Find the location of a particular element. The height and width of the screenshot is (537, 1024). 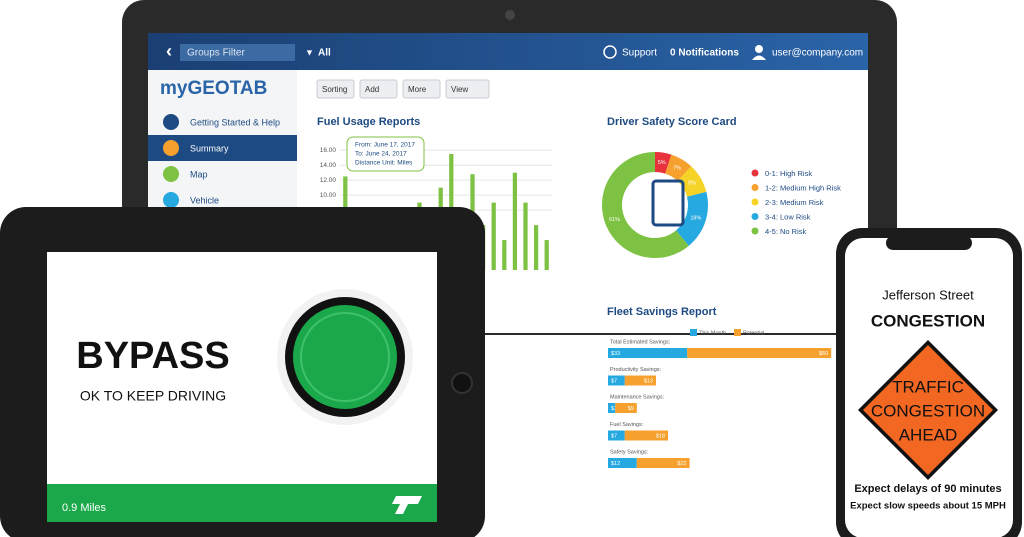

y-tick-label: 16.00 is located at coordinates (328, 150).